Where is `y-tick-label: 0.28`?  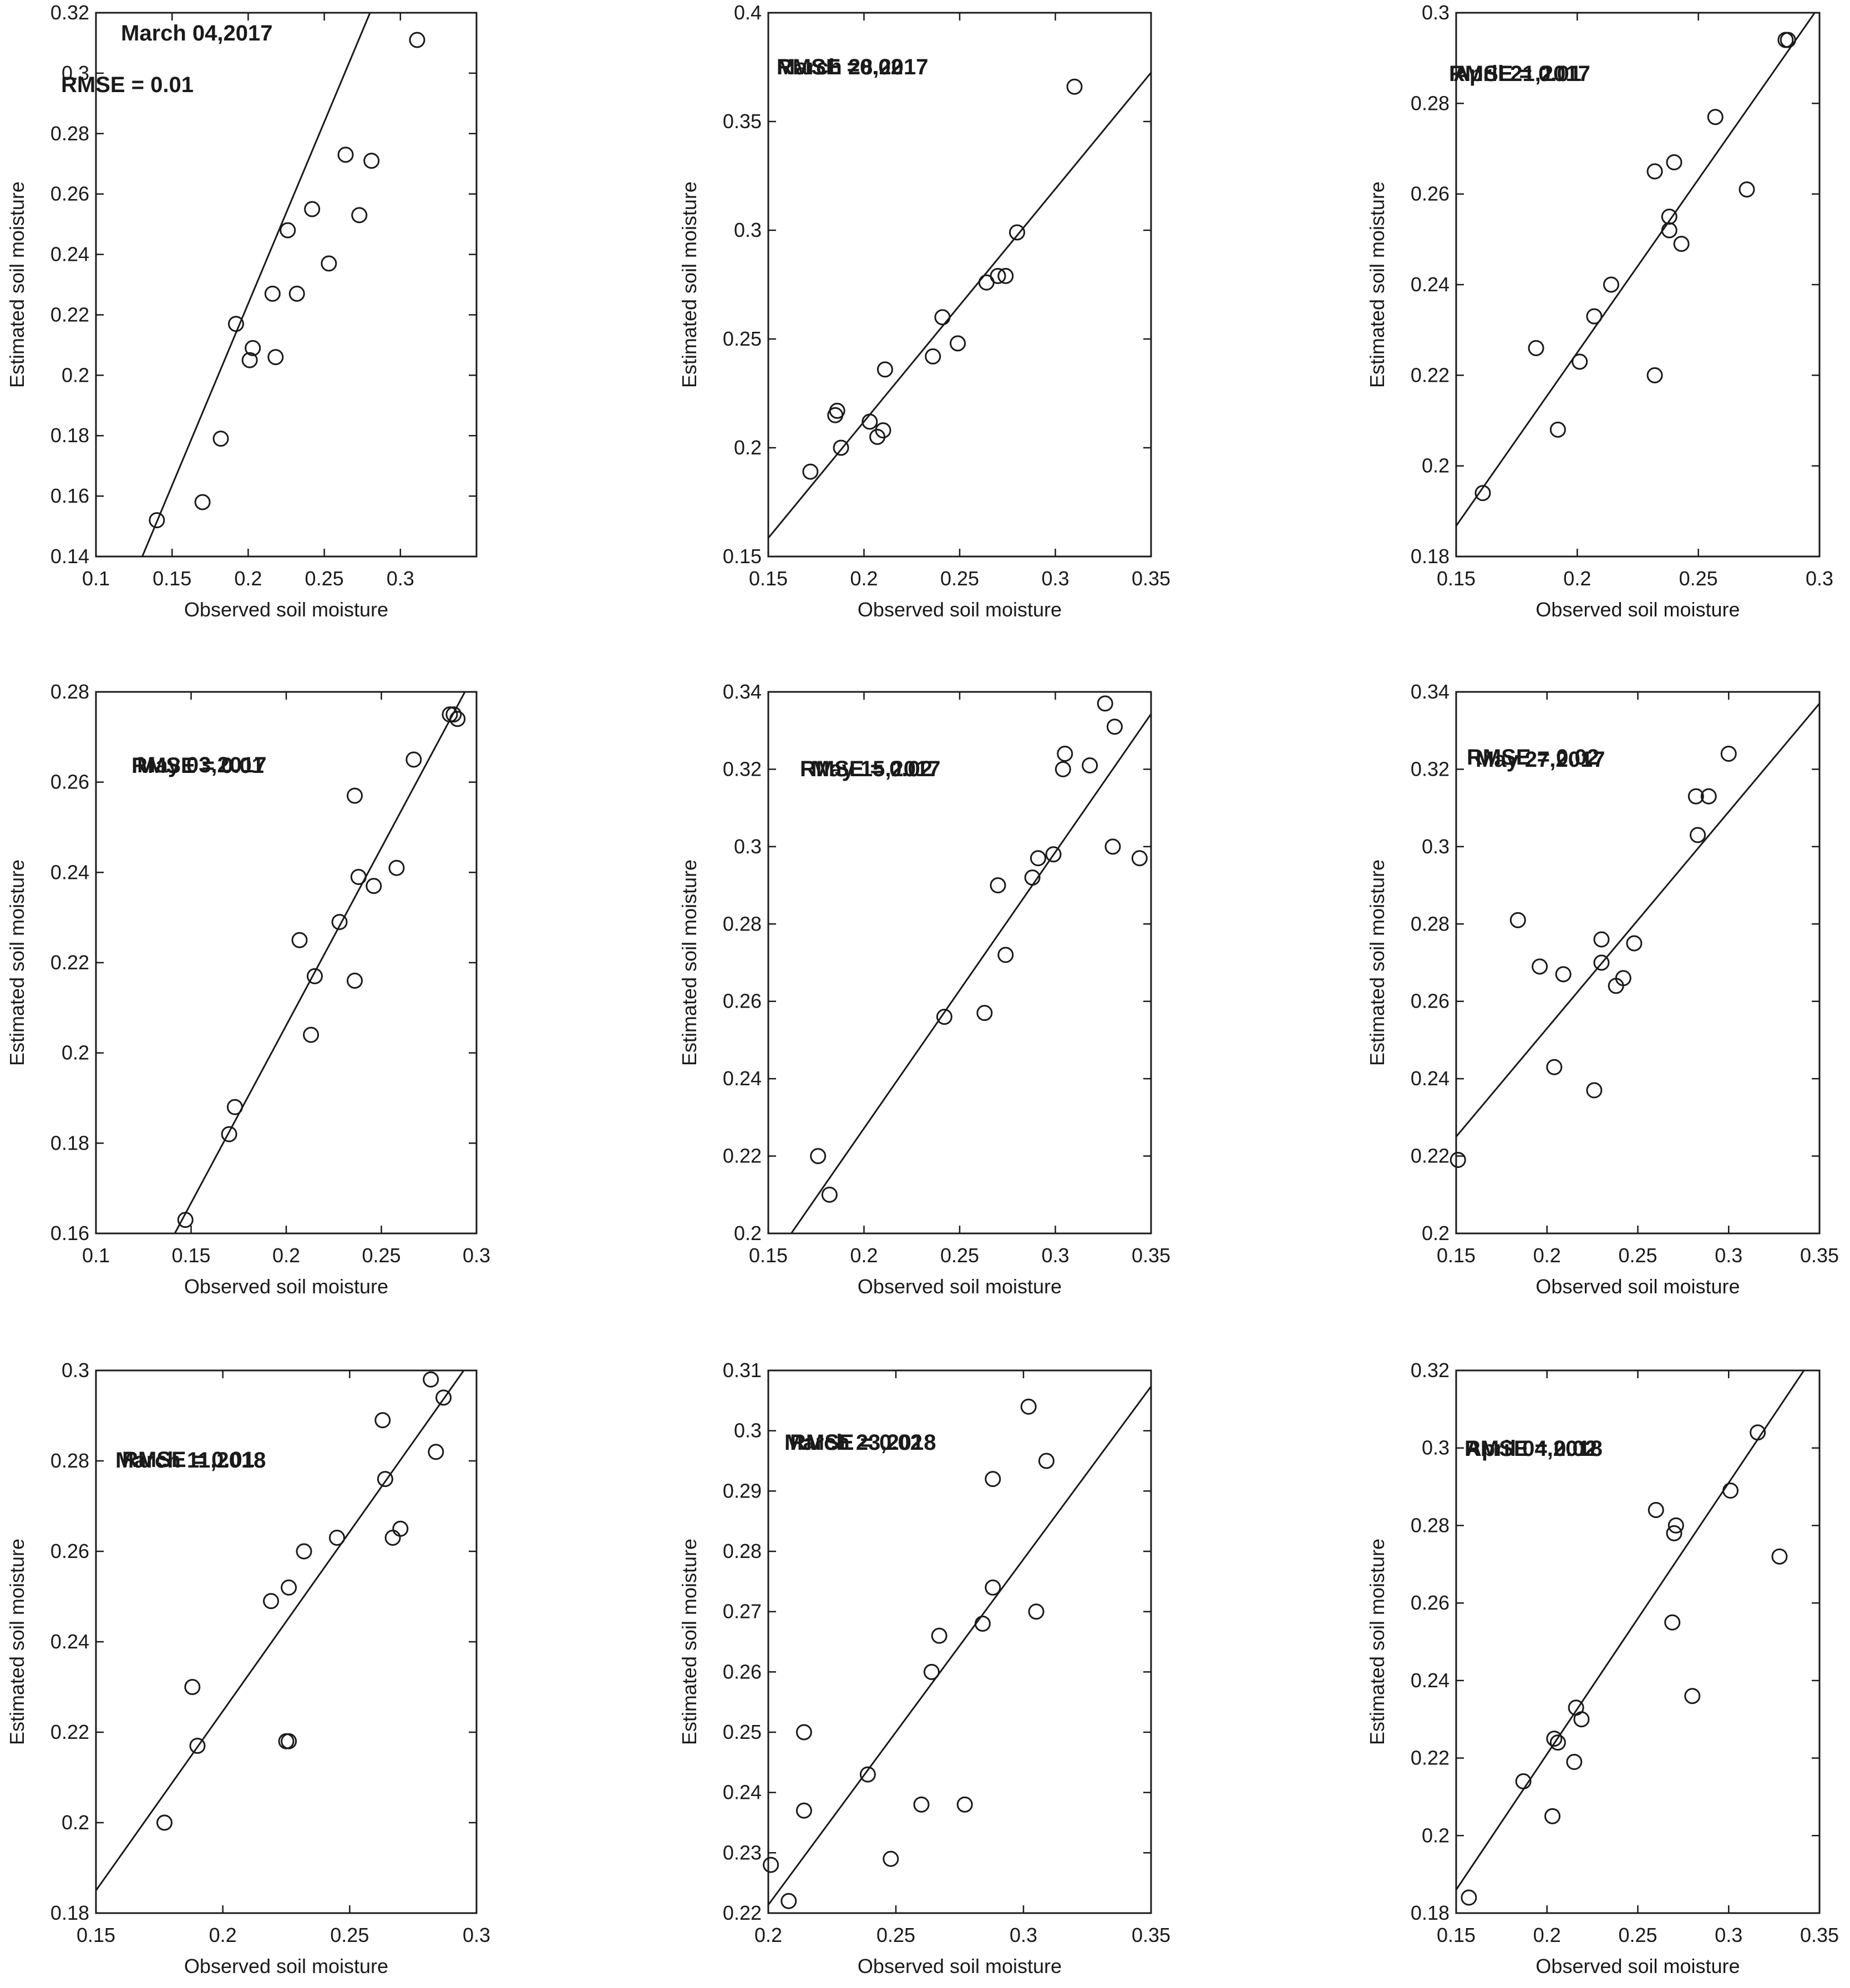
y-tick-label: 0.28 is located at coordinates (742, 1551).